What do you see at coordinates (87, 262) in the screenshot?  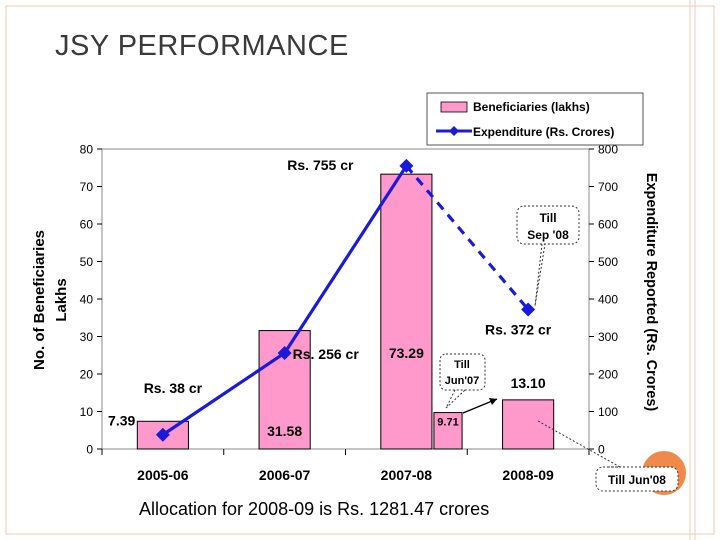 I see `left-tick-label: 50` at bounding box center [87, 262].